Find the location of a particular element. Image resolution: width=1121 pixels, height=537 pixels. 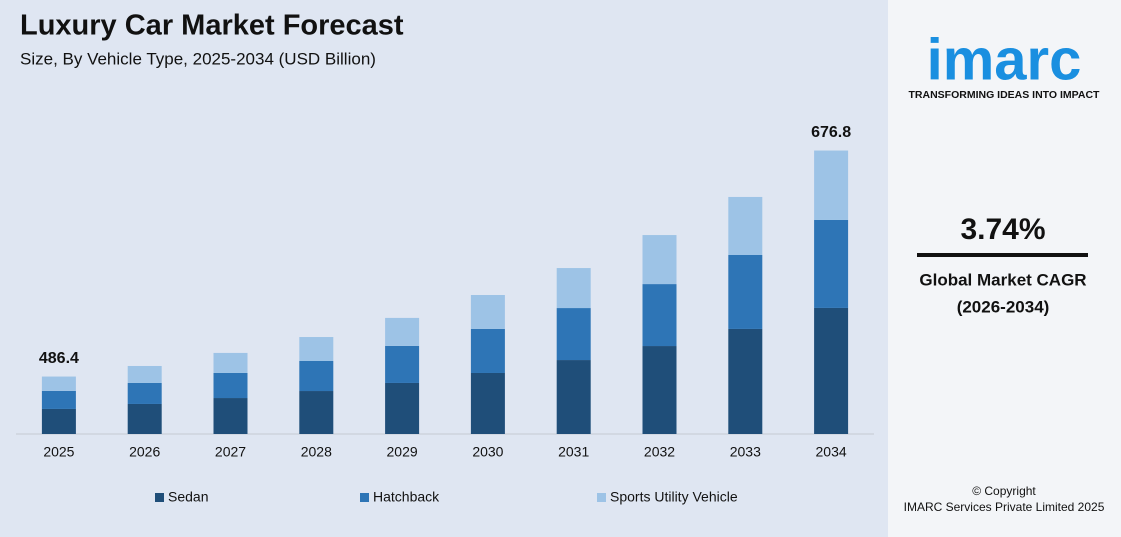

legend-label: Hatchback is located at coordinates (406, 497).